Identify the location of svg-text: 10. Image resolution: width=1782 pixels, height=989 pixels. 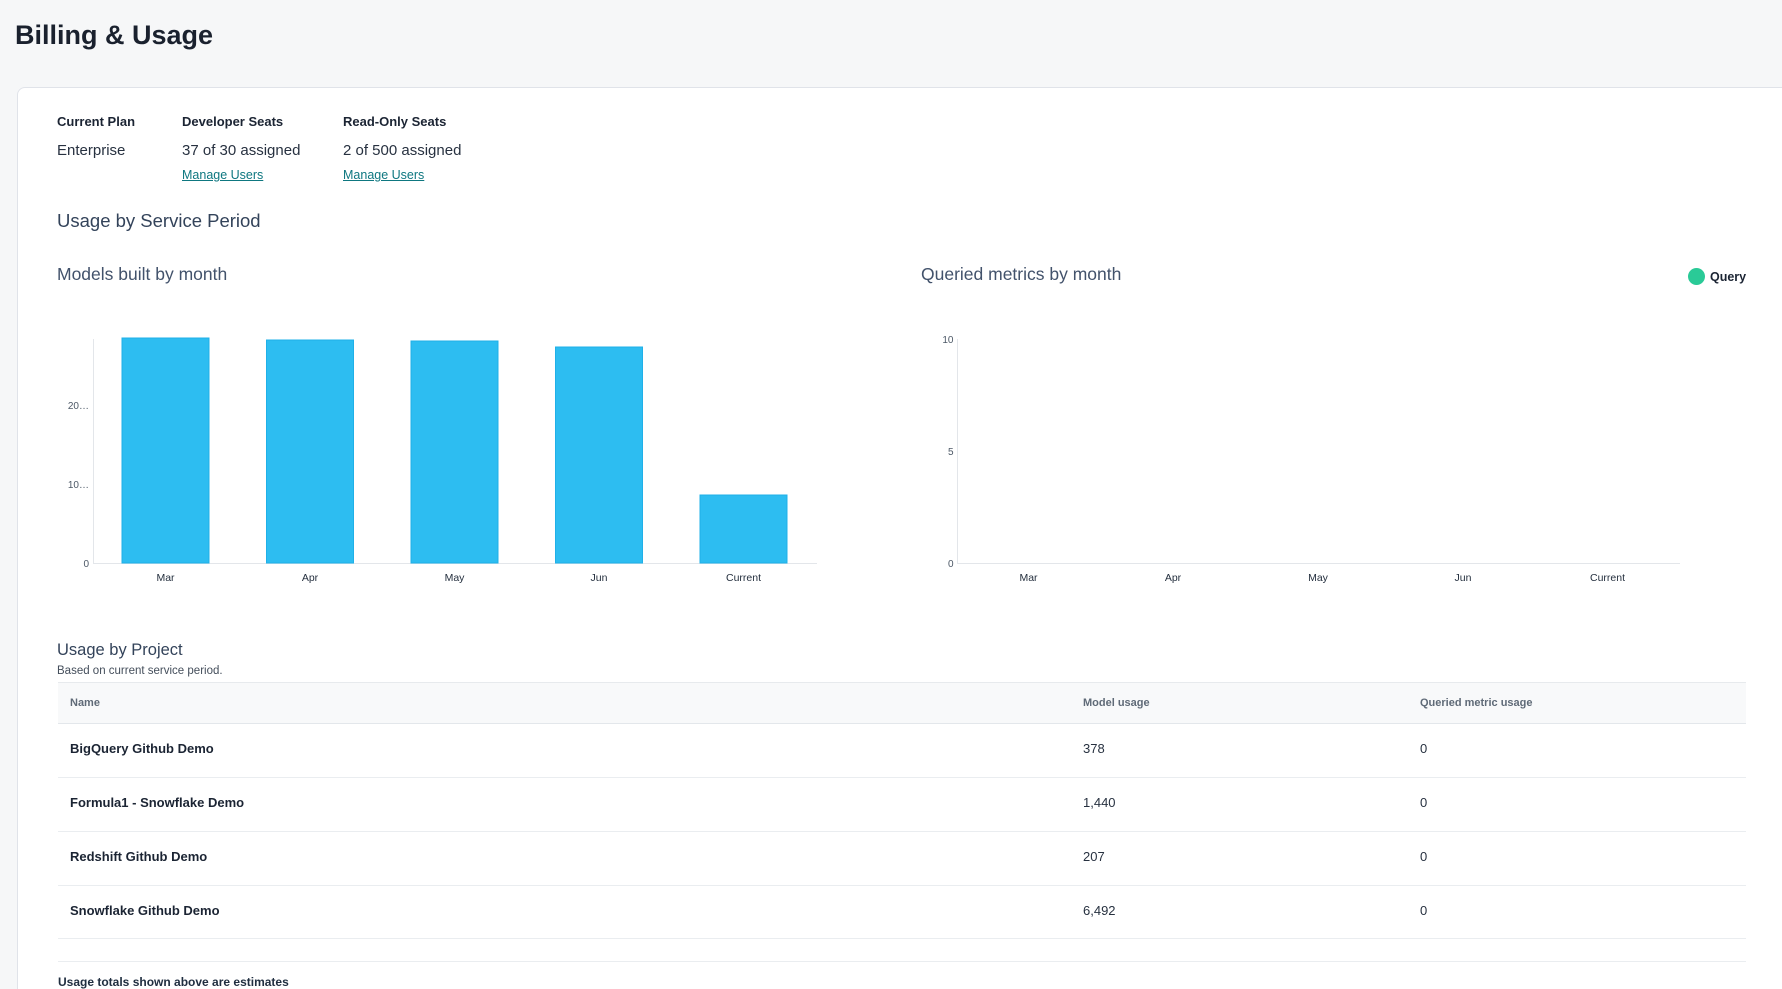
(948, 340).